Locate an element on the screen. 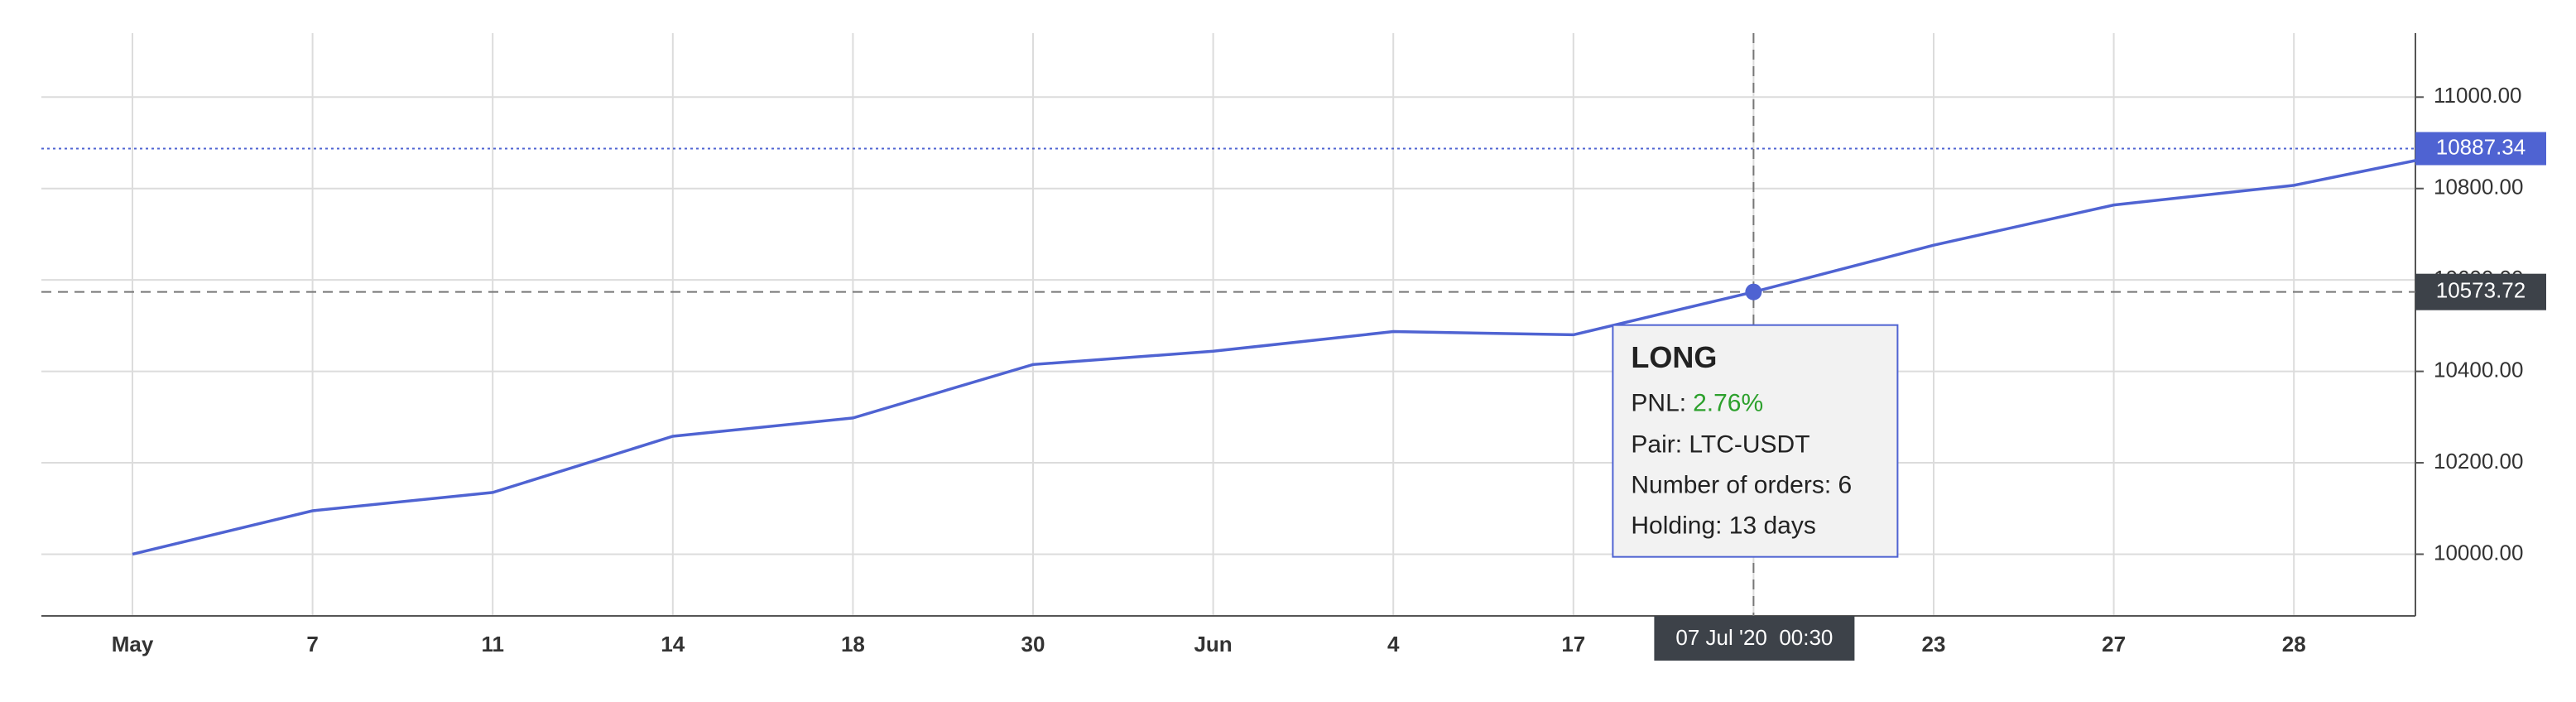  y-tick-label: 10800.00 is located at coordinates (2478, 187).